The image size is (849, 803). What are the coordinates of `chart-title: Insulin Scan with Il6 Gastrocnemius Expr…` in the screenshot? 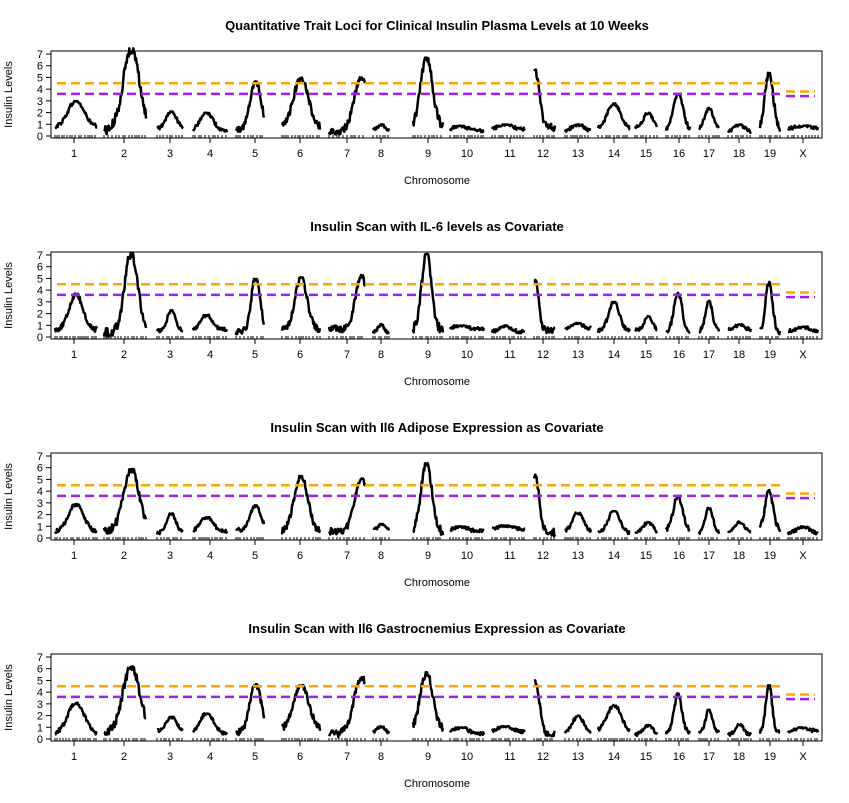 It's located at (436, 628).